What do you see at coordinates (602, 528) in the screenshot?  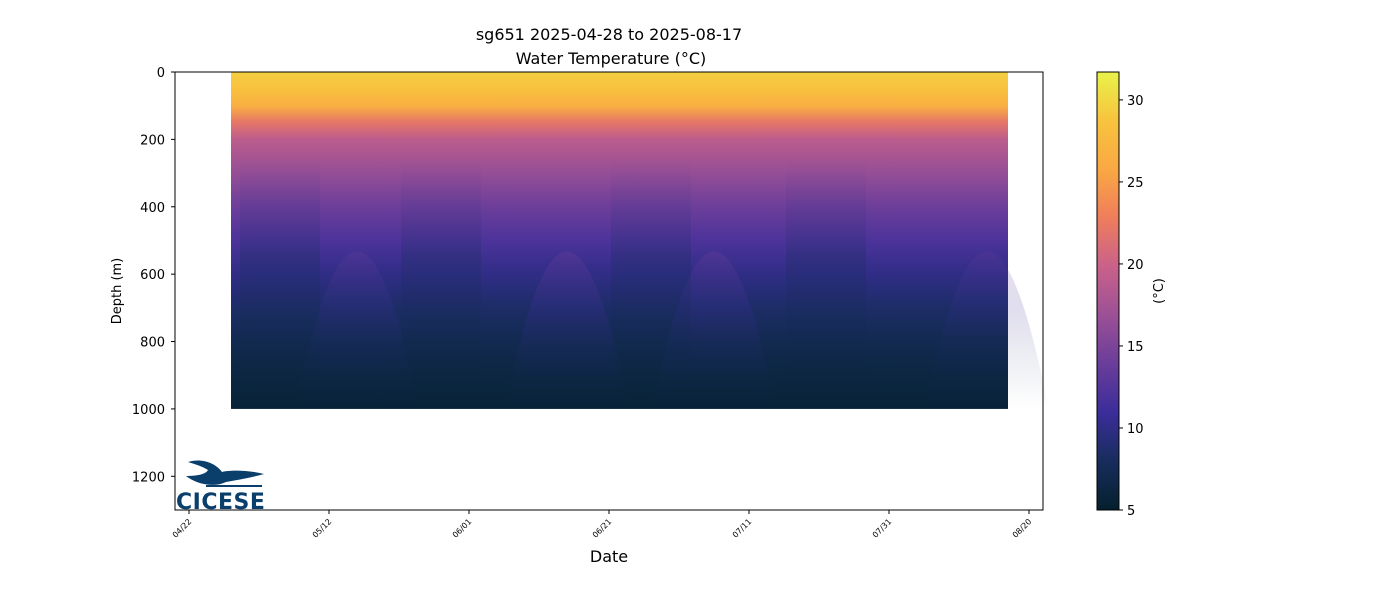 I see `x-tick-label: 06/21` at bounding box center [602, 528].